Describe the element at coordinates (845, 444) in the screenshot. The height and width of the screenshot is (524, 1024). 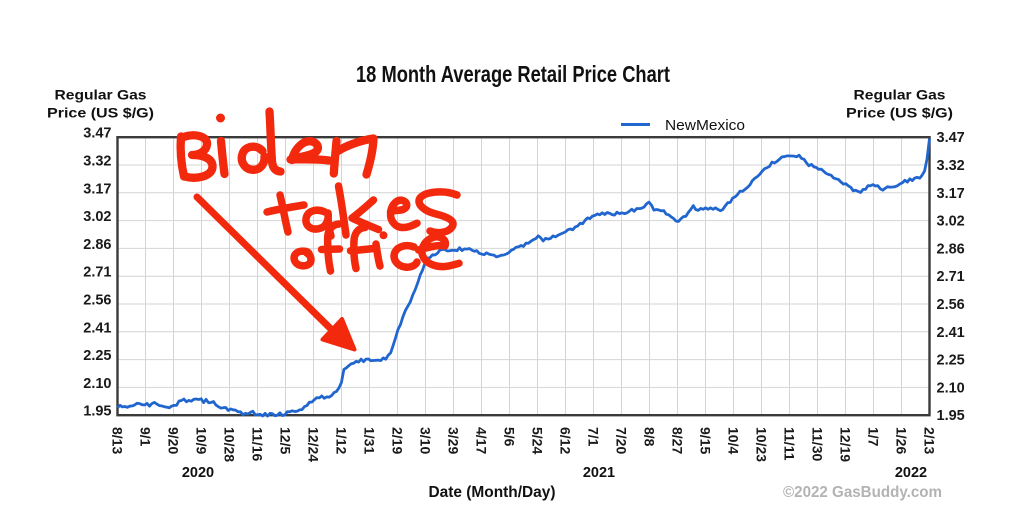
I see `svg-text: 12/19` at that location.